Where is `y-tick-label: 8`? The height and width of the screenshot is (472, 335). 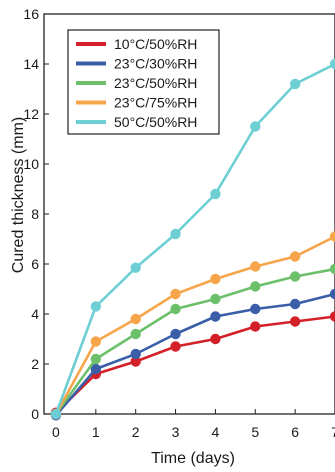 y-tick-label: 8 is located at coordinates (35, 214).